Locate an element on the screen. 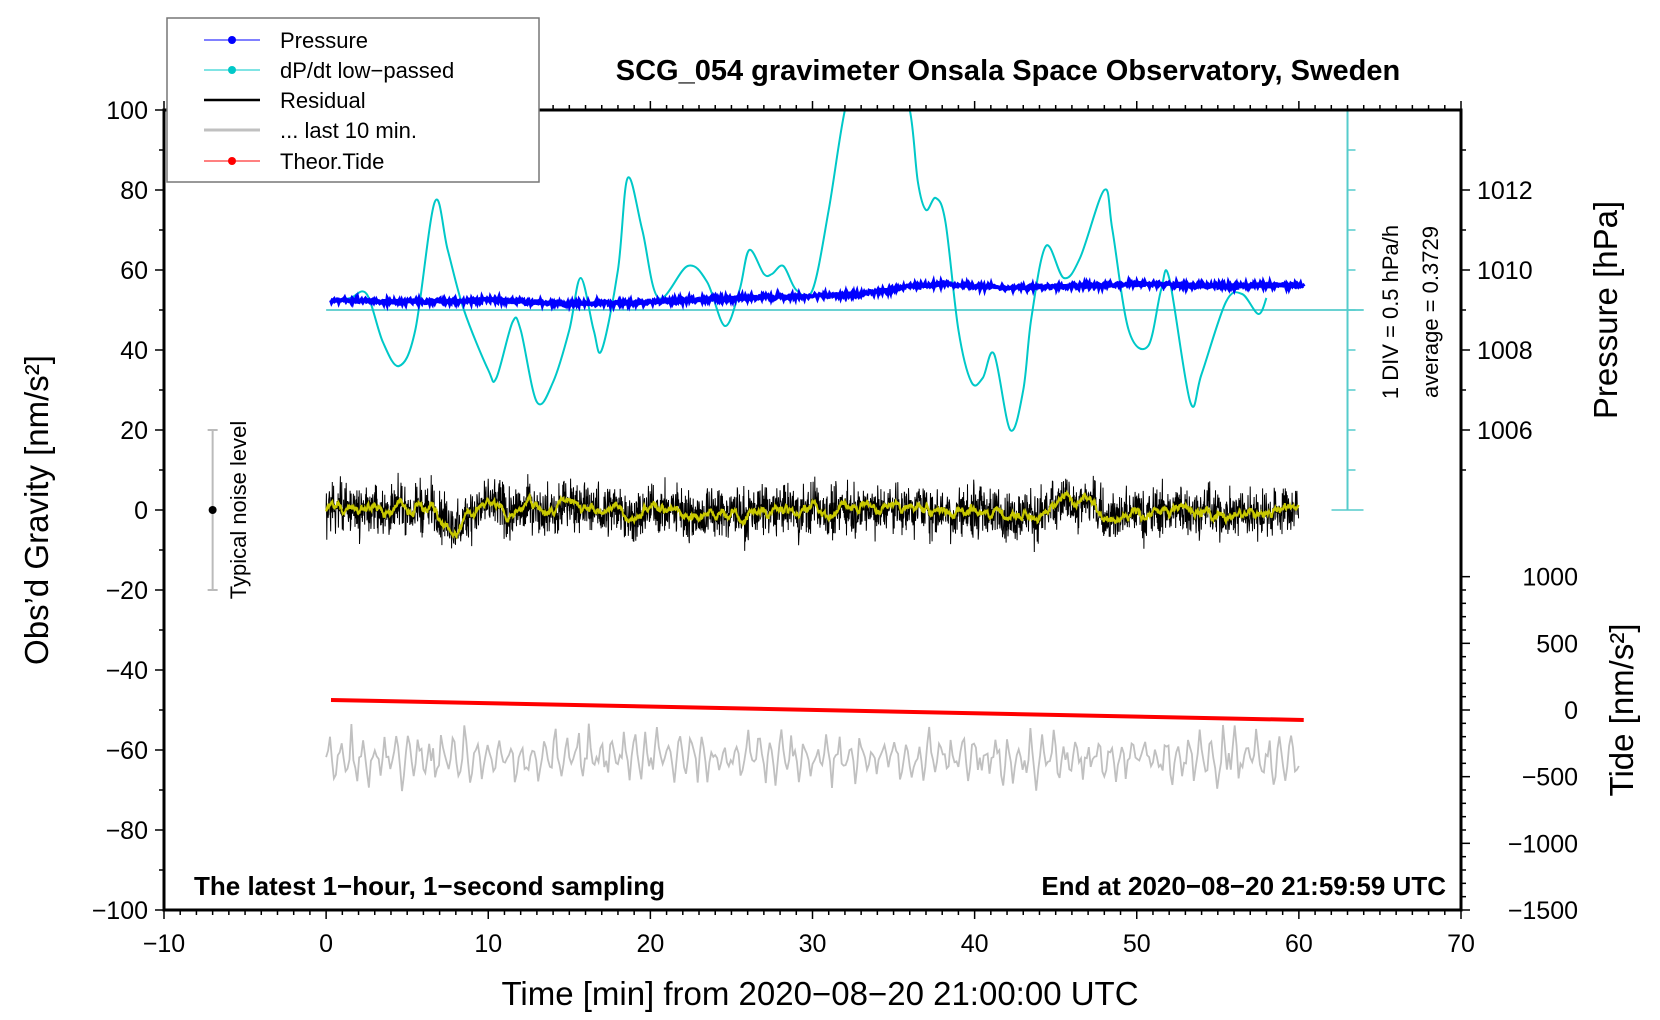 This screenshot has height=1020, width=1660. y-tick-label: 60 is located at coordinates (134, 271).